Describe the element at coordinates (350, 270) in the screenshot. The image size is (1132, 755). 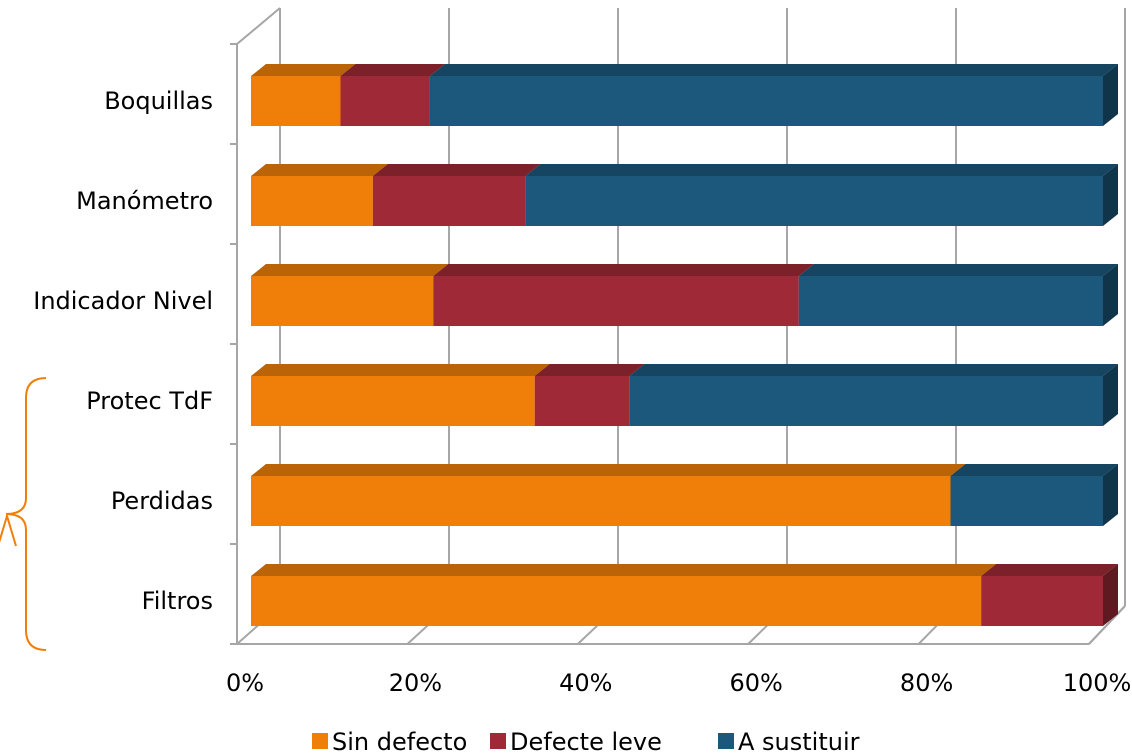
I see `bar-segment-indicador-nivel-sin-defecto-top` at that location.